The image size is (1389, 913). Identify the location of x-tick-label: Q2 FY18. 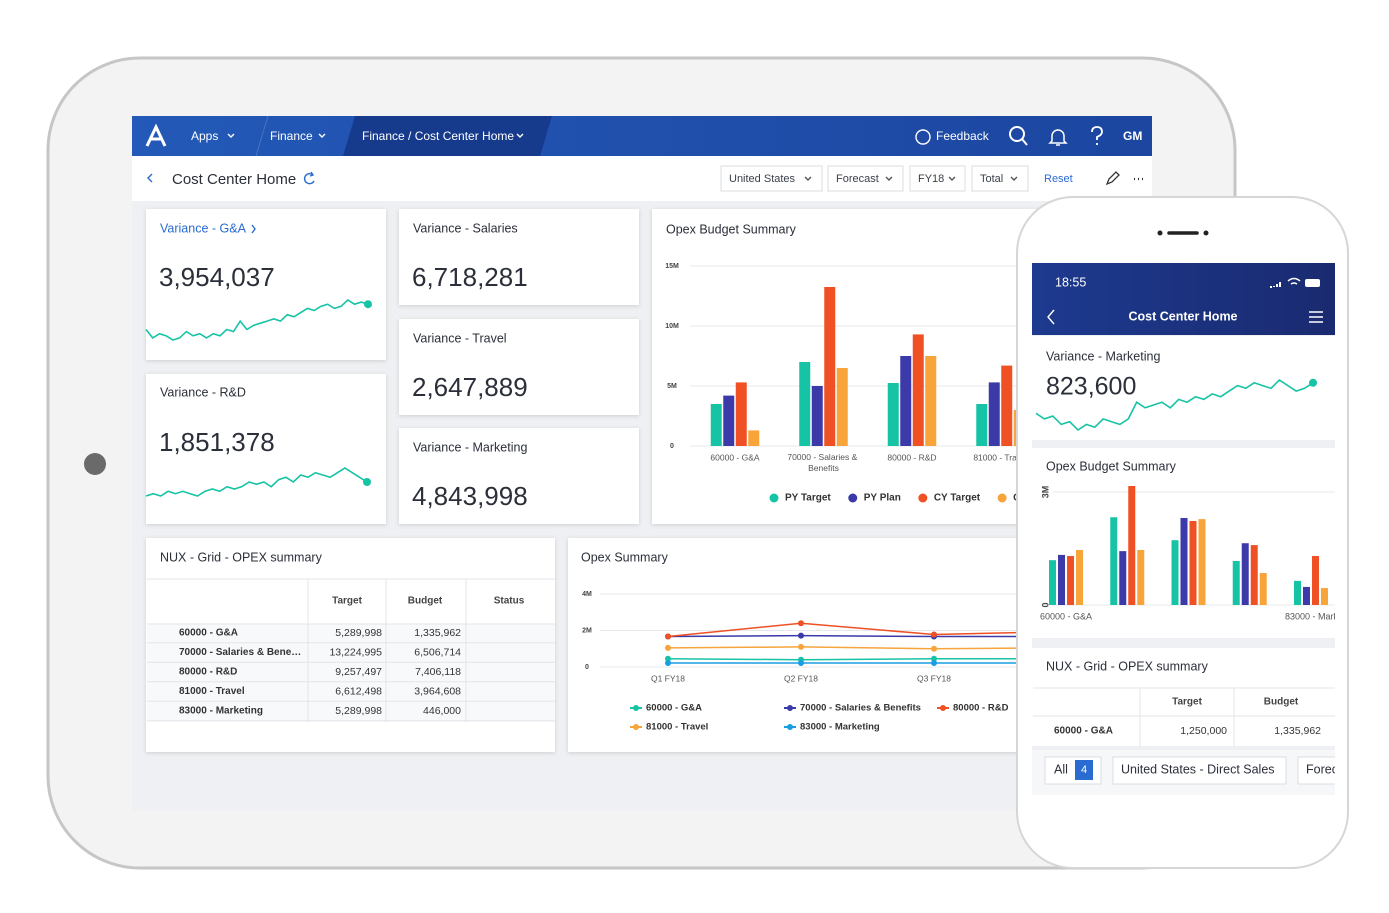
(801, 678).